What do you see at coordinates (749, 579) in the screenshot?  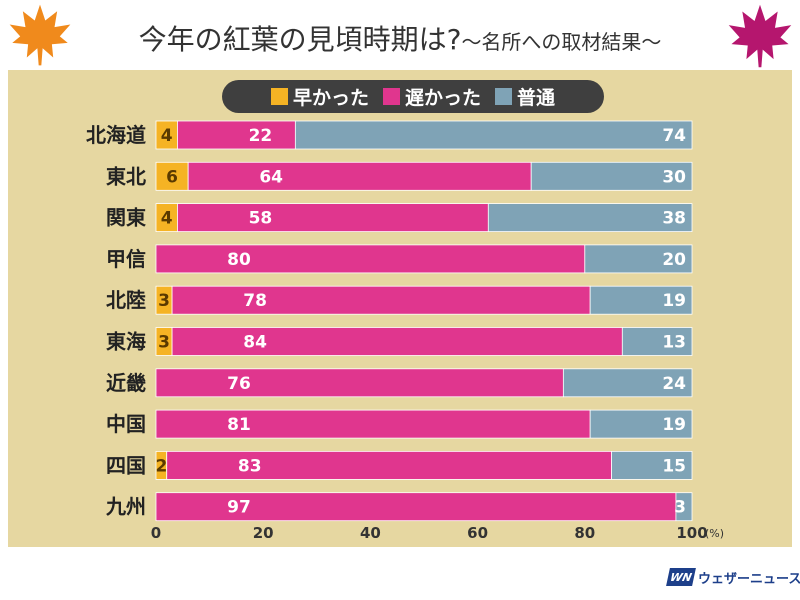 I see `logo-text: ウェザーニュース` at bounding box center [749, 579].